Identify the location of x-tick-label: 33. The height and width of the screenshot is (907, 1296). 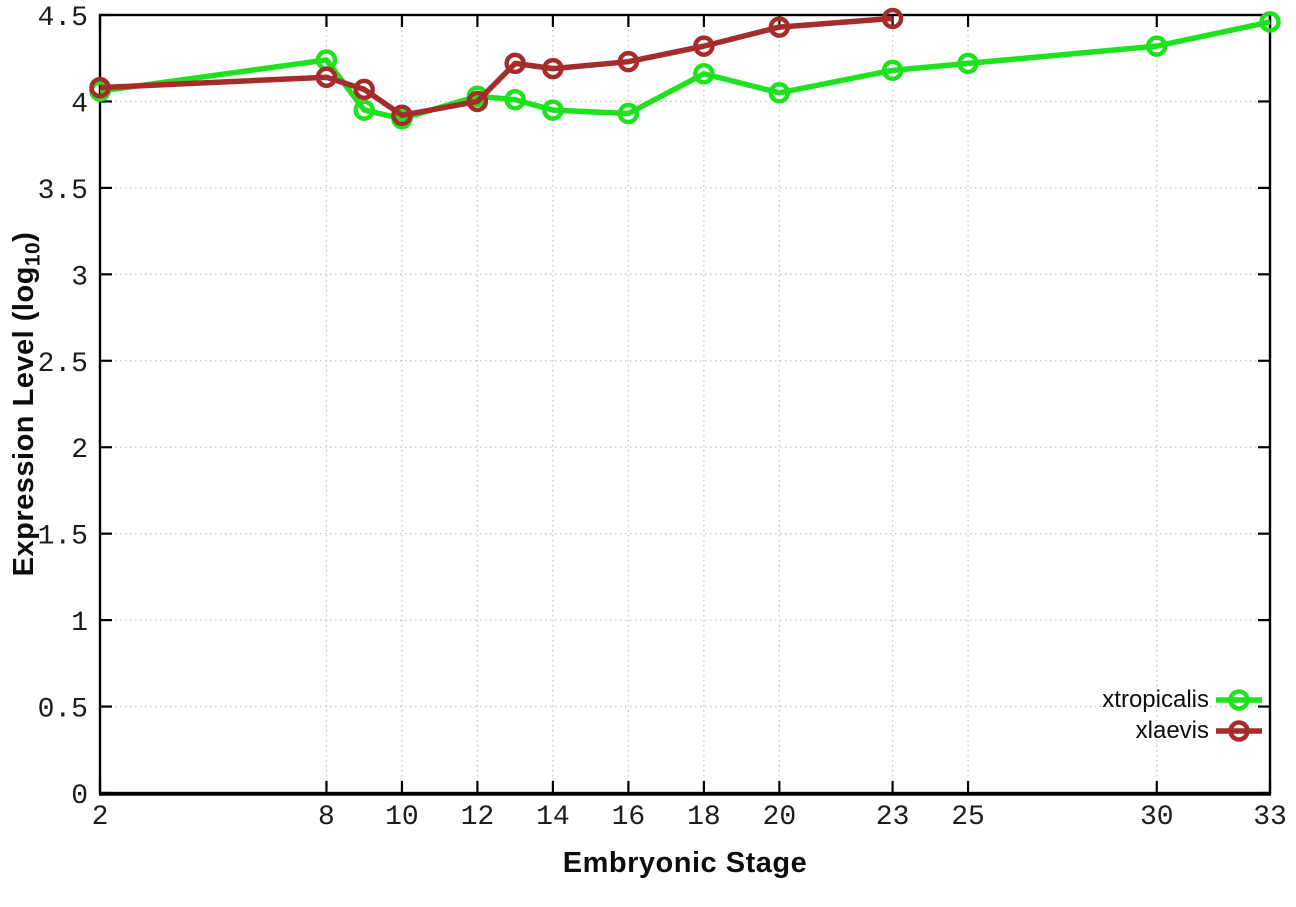
(1270, 817).